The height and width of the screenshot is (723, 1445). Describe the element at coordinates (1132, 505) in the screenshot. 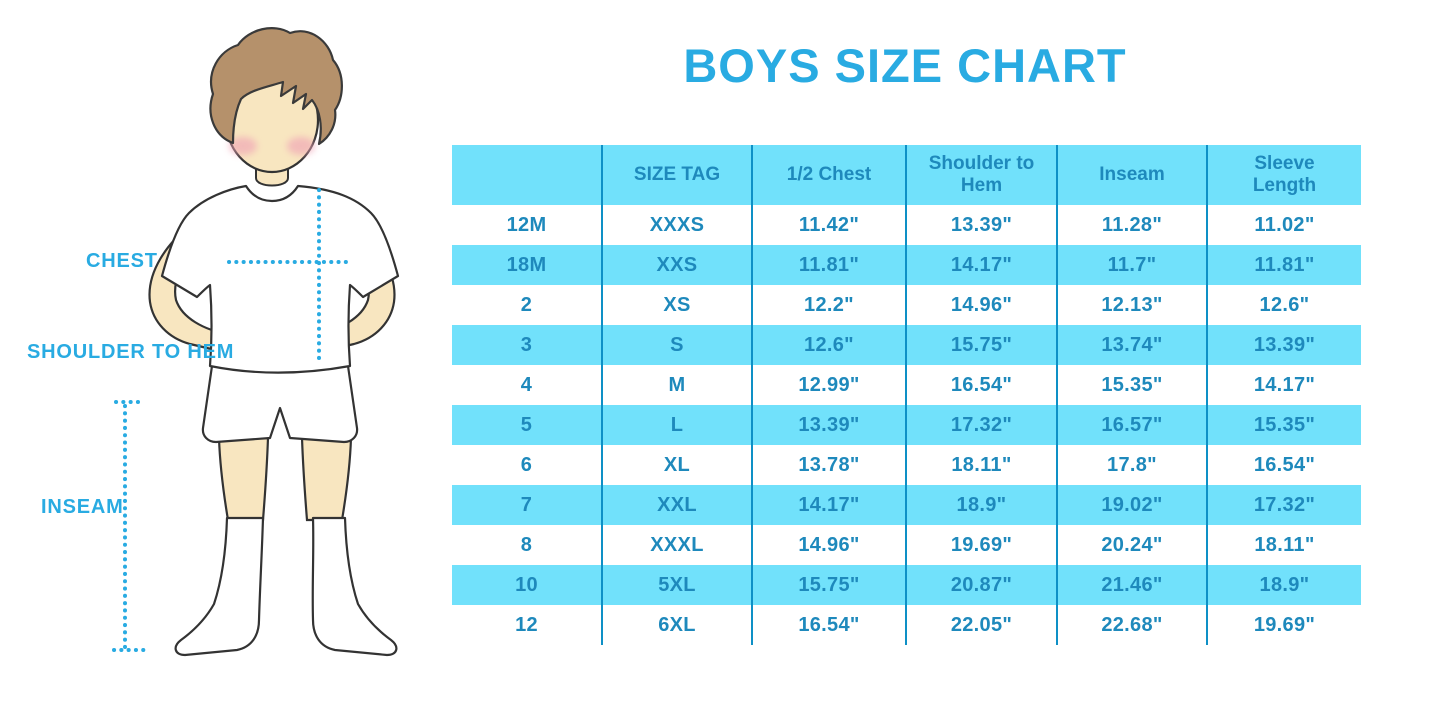

I see `measurement-cell: 19.02"` at that location.